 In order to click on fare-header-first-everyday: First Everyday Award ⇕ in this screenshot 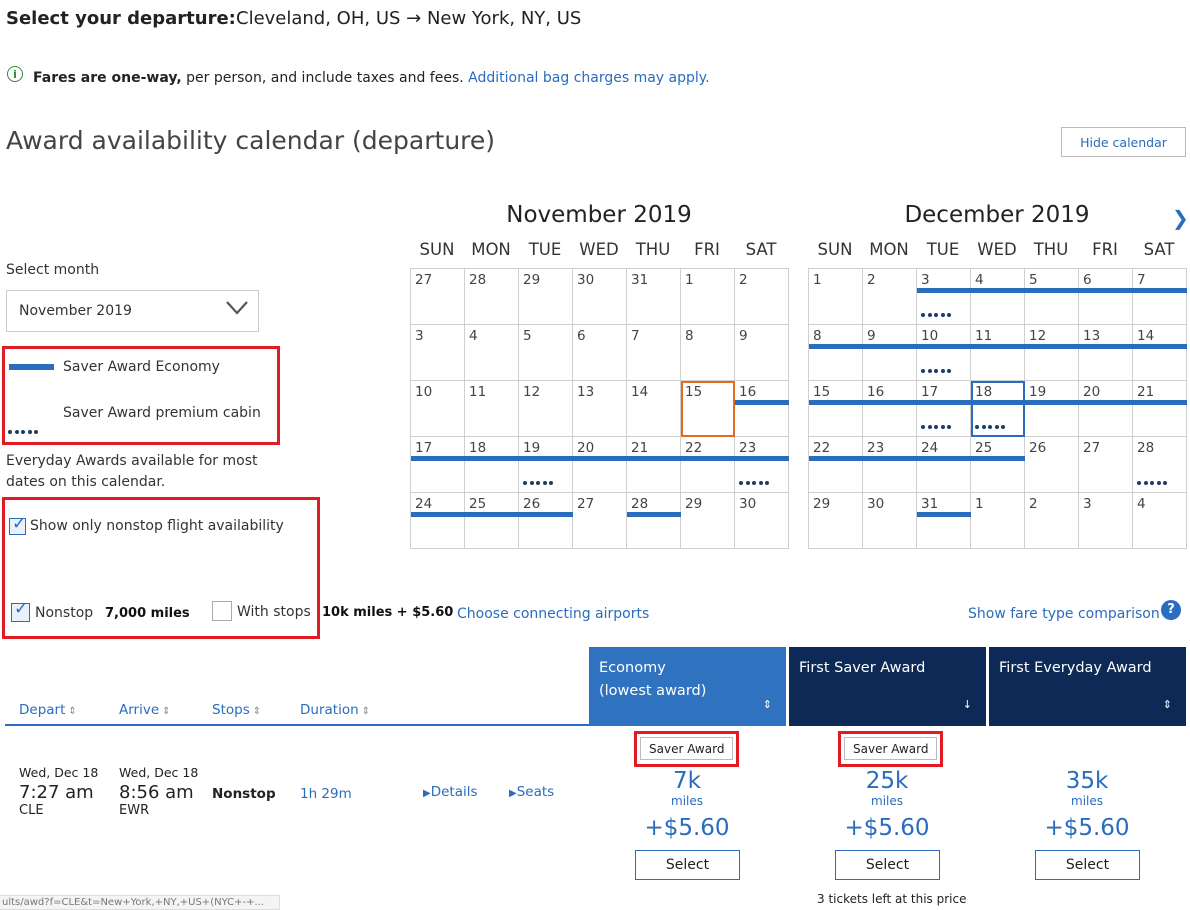, I will do `click(1087, 686)`.